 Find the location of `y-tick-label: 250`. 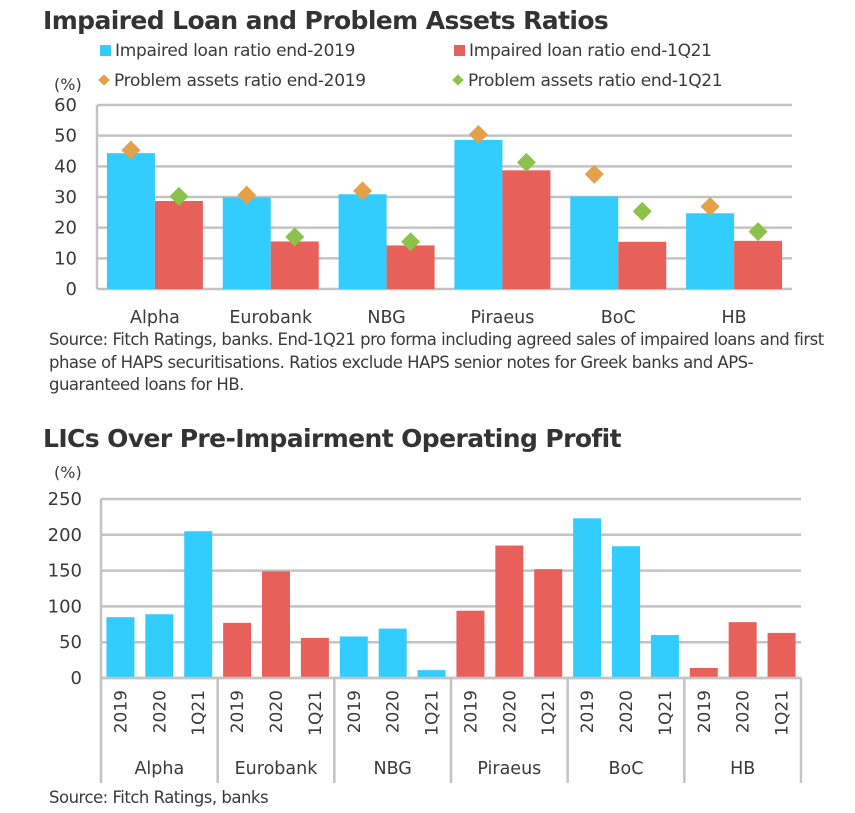

y-tick-label: 250 is located at coordinates (65, 499).